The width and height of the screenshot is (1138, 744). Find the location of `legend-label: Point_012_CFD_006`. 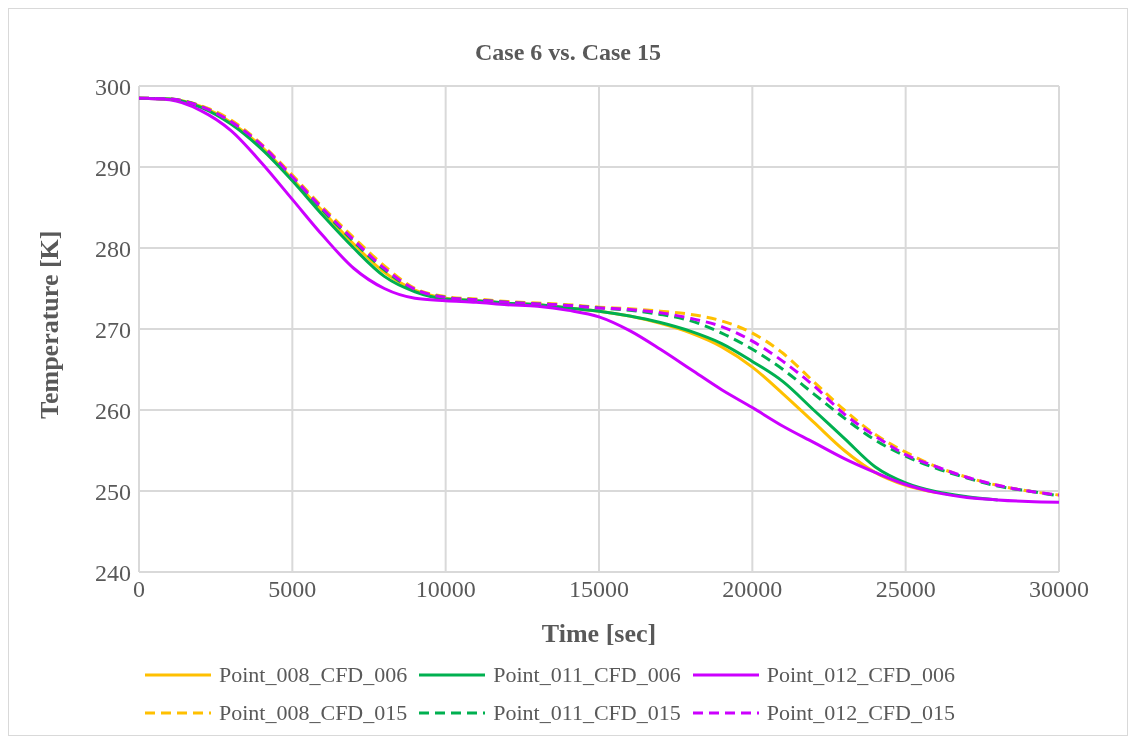

legend-label: Point_012_CFD_006 is located at coordinates (860, 675).